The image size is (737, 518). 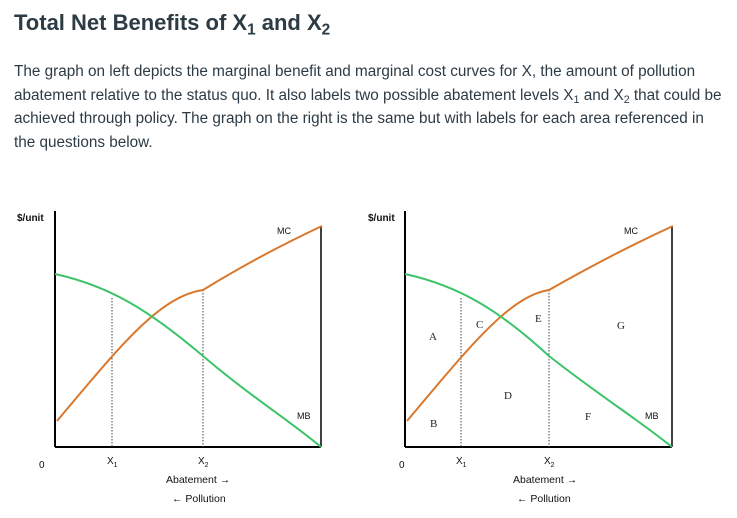 What do you see at coordinates (538, 360) in the screenshot?
I see `right-mb-curve` at bounding box center [538, 360].